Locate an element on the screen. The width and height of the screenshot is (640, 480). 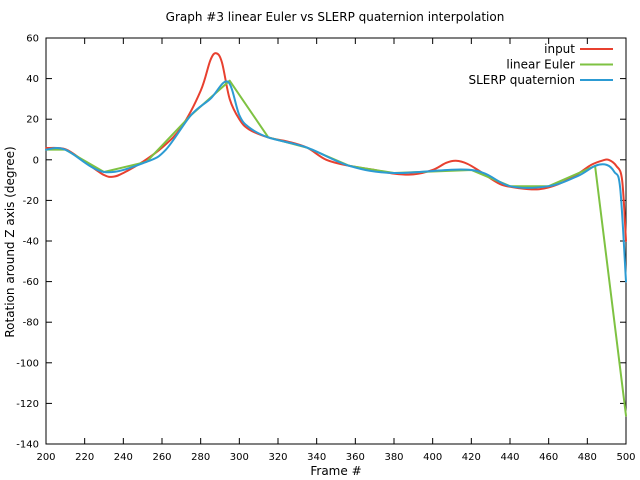
y-tick-label: 0 is located at coordinates (36, 160).